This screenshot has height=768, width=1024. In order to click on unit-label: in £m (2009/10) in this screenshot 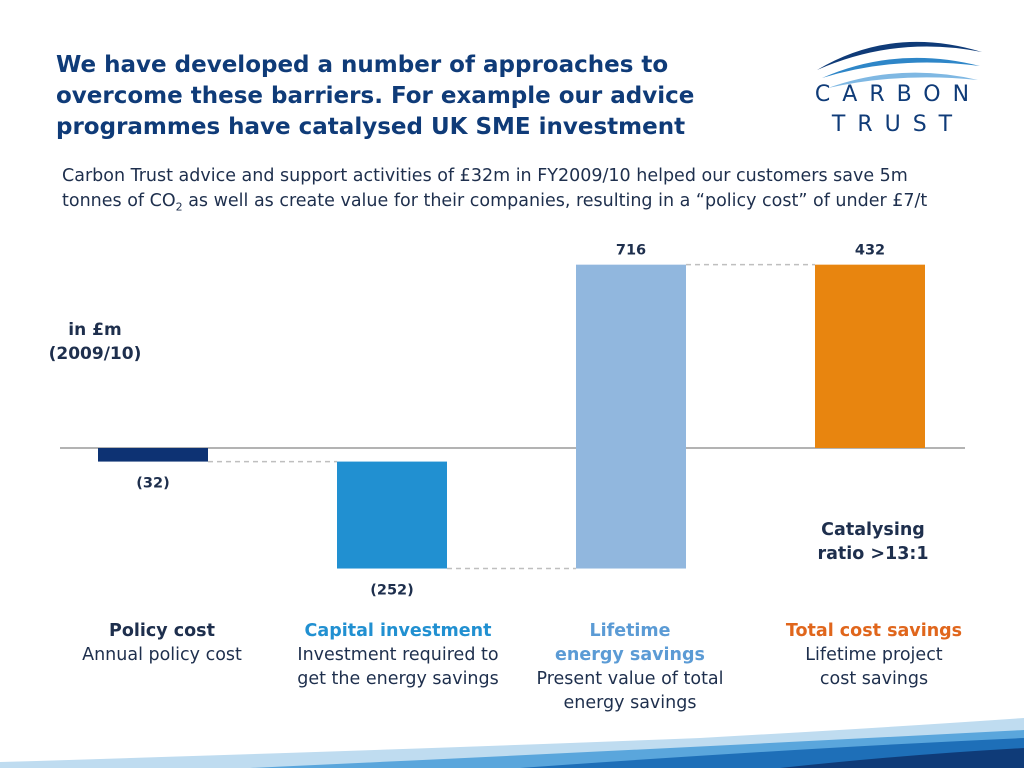, I will do `click(95, 342)`.